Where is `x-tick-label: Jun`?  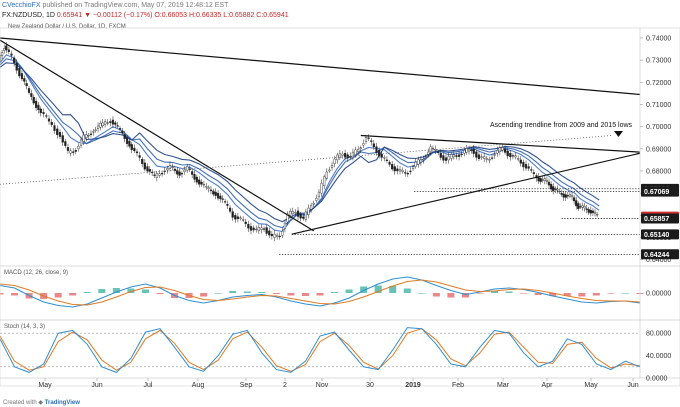
x-tick-label: Jun is located at coordinates (632, 385).